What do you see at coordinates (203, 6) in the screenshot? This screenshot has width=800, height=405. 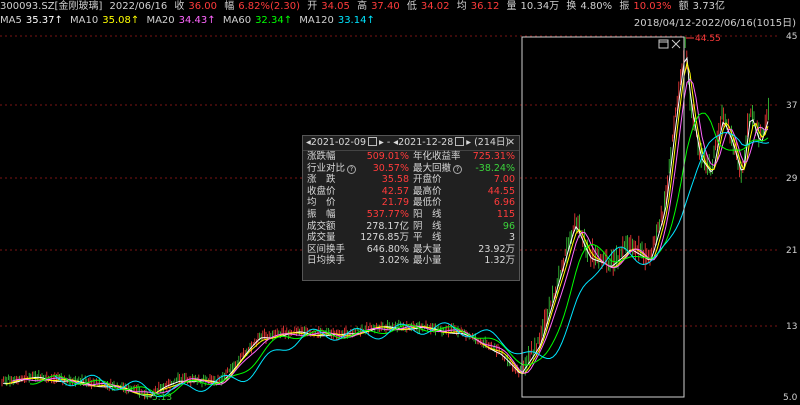 I see `close-value: 36.00` at bounding box center [203, 6].